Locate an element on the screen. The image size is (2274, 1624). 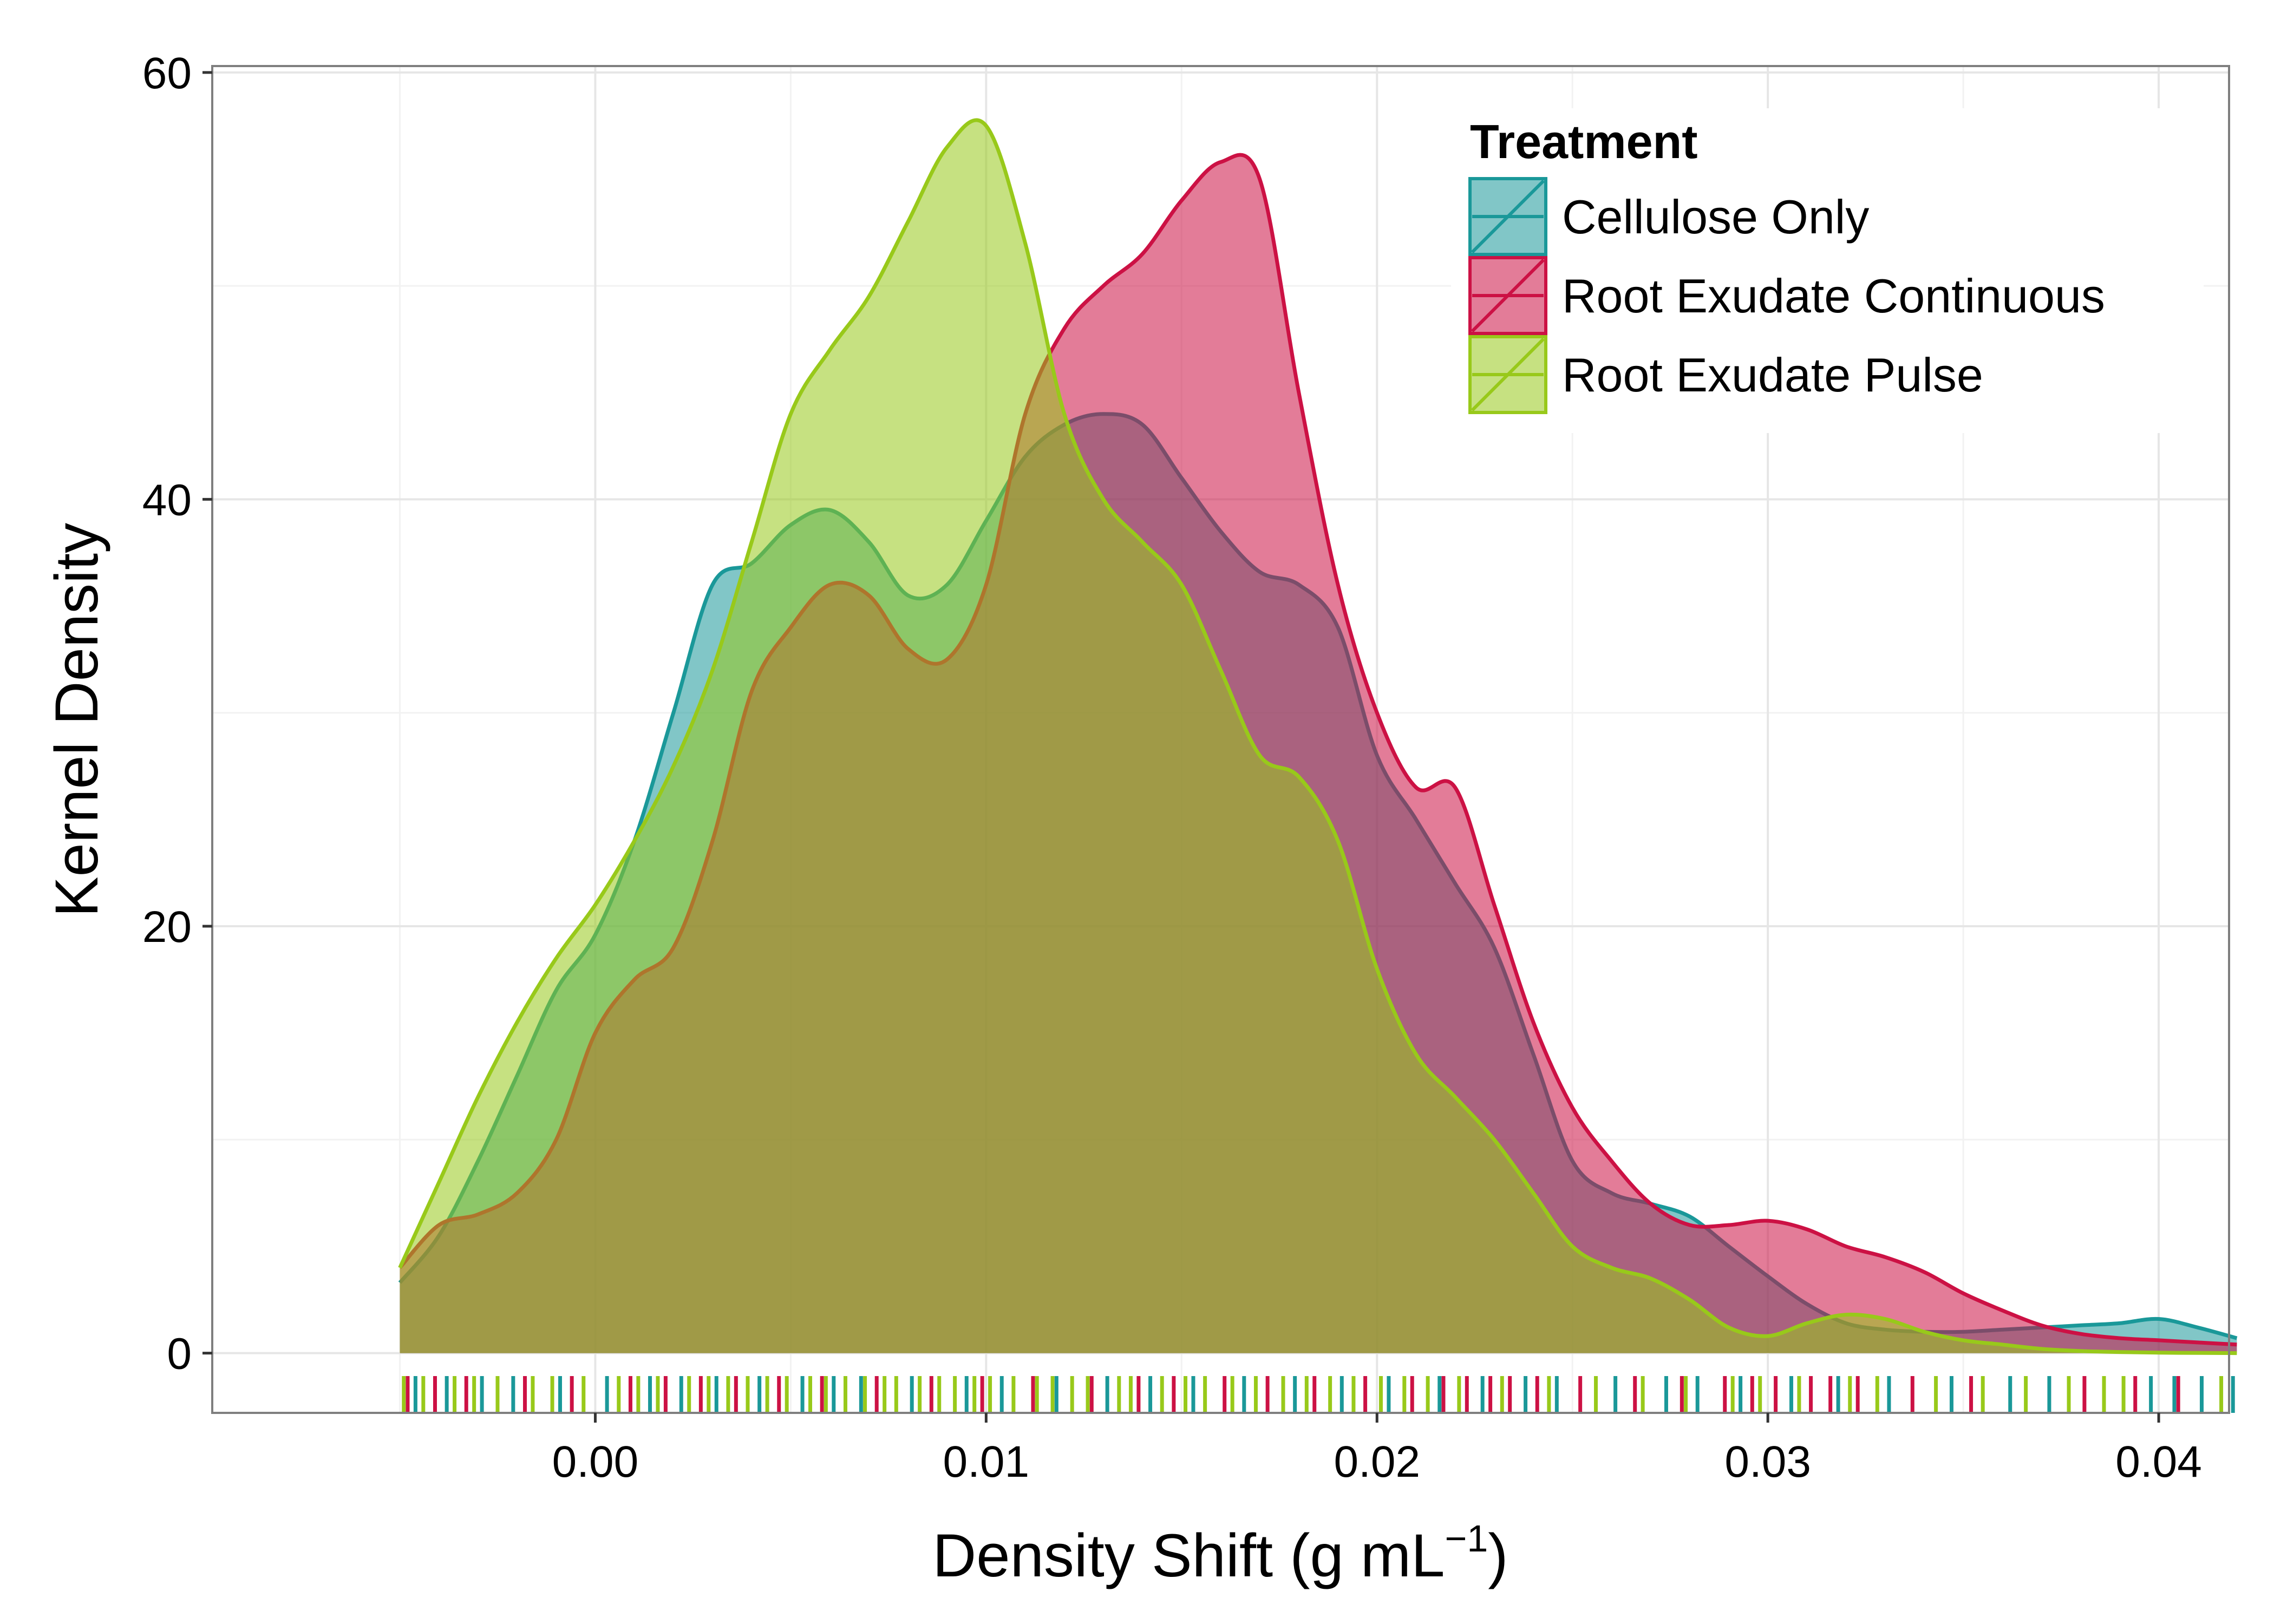
legend-title: Treatment is located at coordinates (1584, 141).